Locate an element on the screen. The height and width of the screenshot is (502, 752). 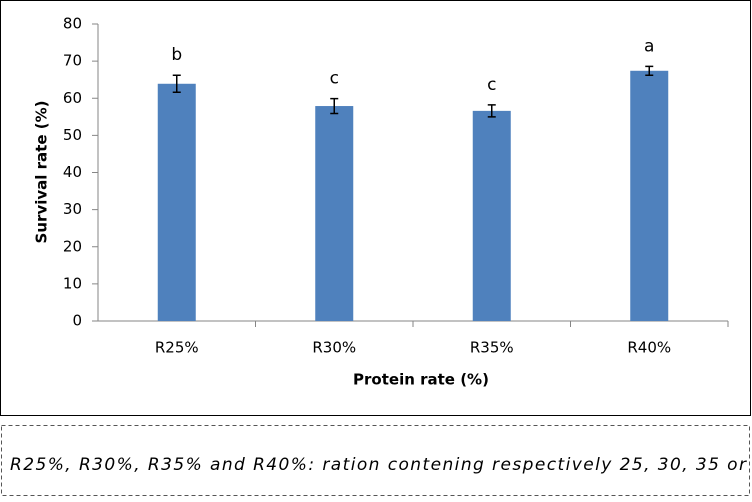
x-tick-label: R25% is located at coordinates (177, 348).